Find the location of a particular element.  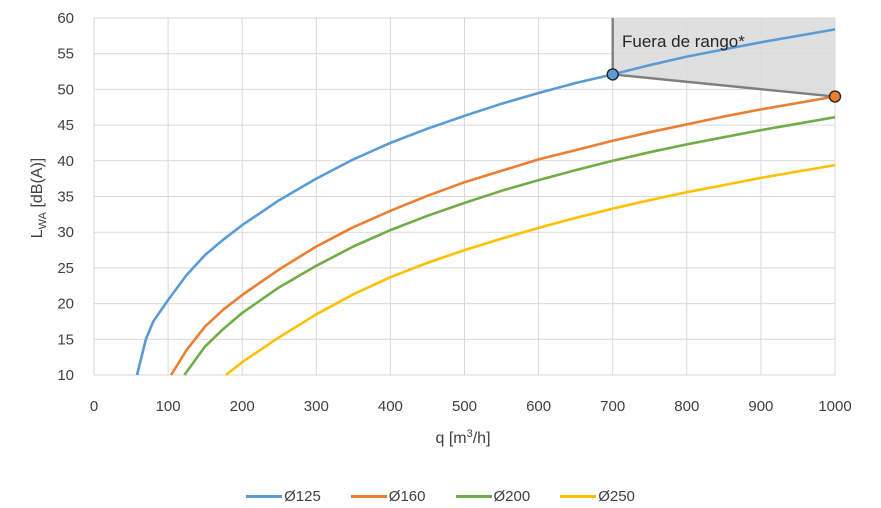

x-axis-title-tail: /h] is located at coordinates (482, 438).